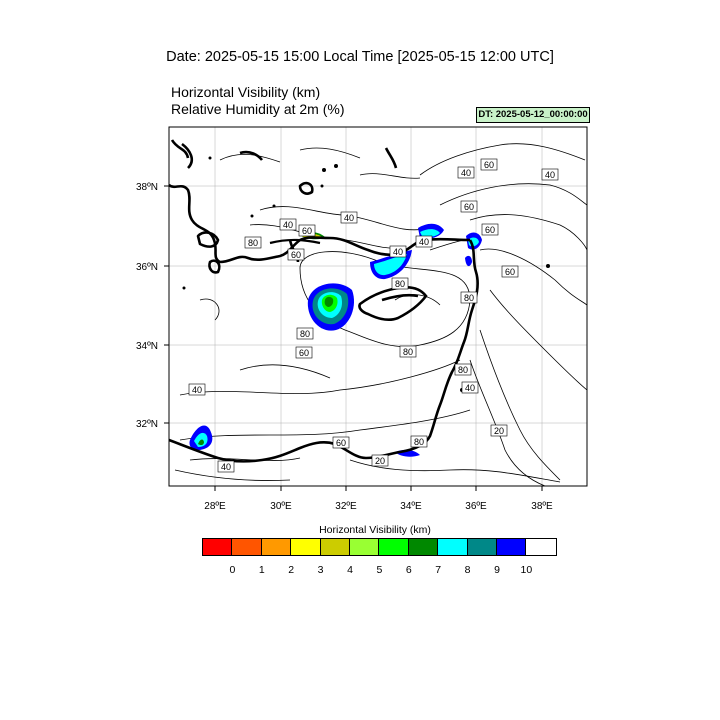 This screenshot has height=720, width=720. What do you see at coordinates (375, 530) in the screenshot?
I see `colorbar-title: Horizontal Visibility (km)` at bounding box center [375, 530].